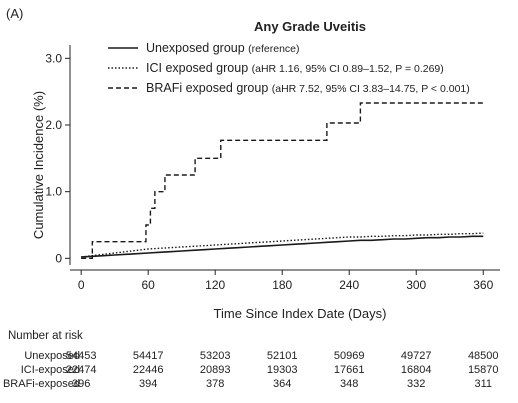 This screenshot has height=403, width=518. Describe the element at coordinates (209, 88) in the screenshot. I see `legend-series-name: BRAFi exposed group` at that location.